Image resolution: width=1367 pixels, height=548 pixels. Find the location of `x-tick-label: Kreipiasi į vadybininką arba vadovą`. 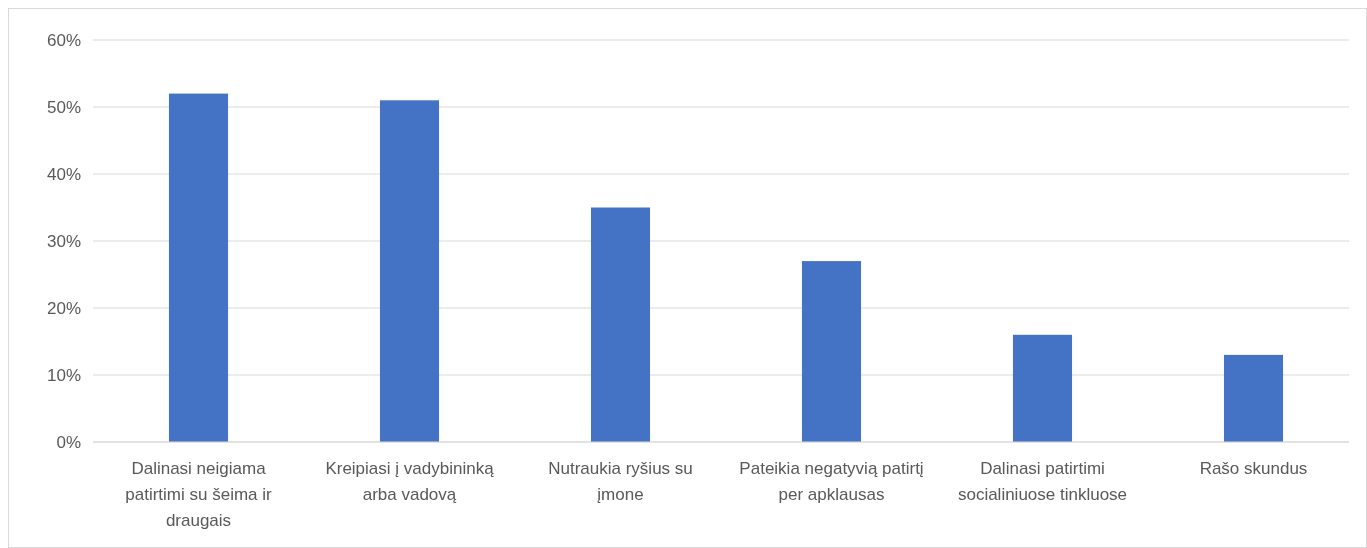

x-tick-label: Kreipiasi į vadybininką arba vadovą is located at coordinates (410, 481).